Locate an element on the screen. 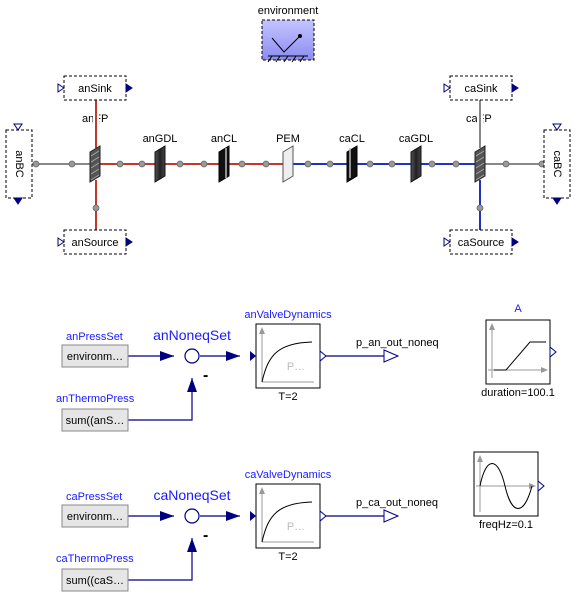  anbc-label: anBC is located at coordinates (19, 164).